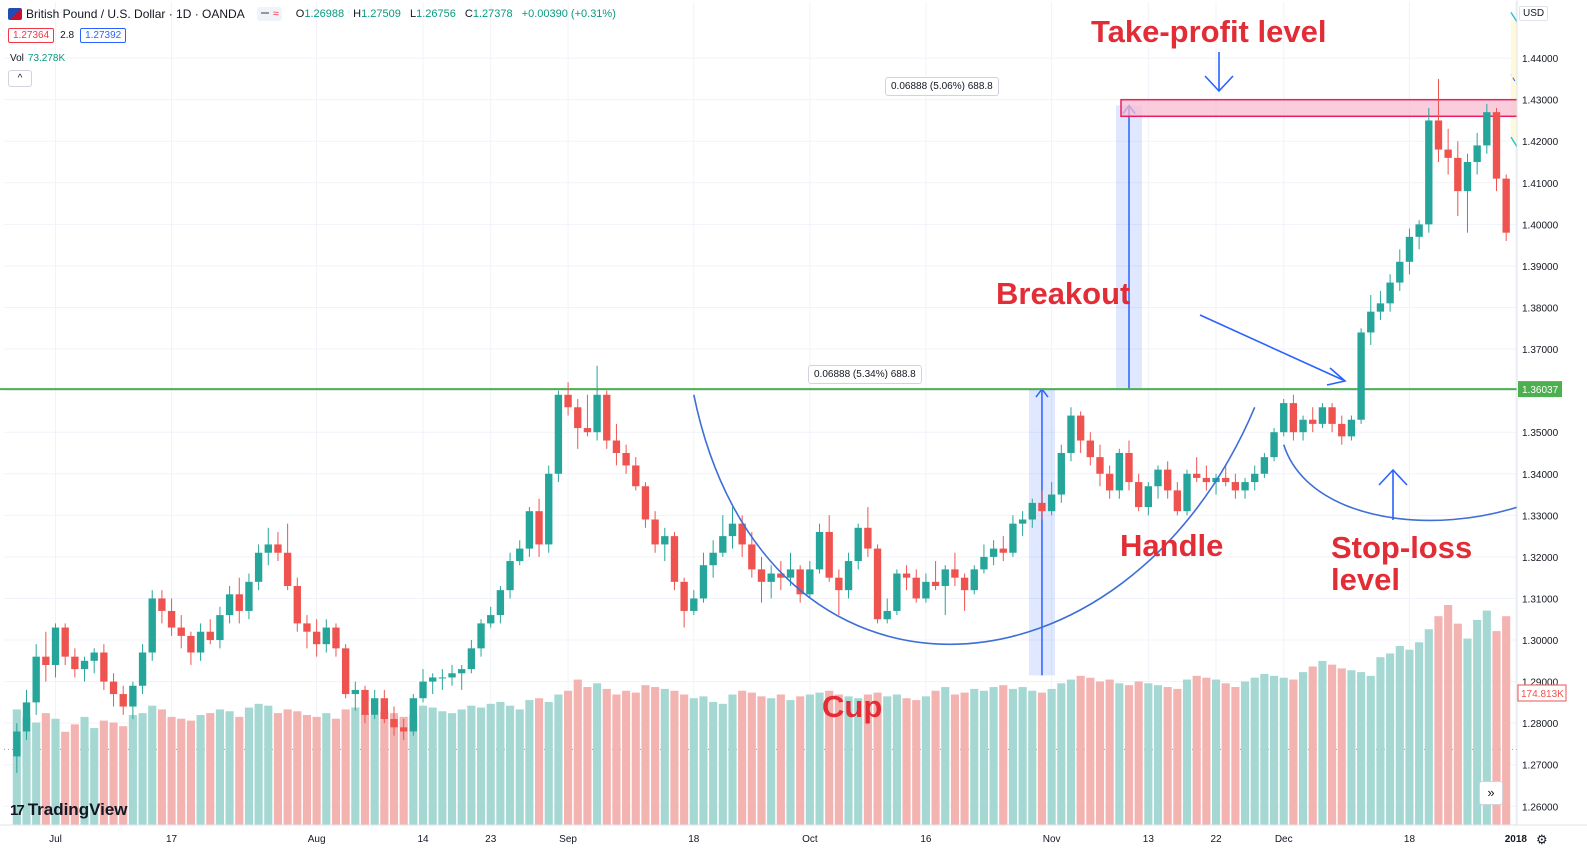  I want to click on symbol-title: British Pound / U.S. Dollar · 1D · OANDA, so click(135, 14).